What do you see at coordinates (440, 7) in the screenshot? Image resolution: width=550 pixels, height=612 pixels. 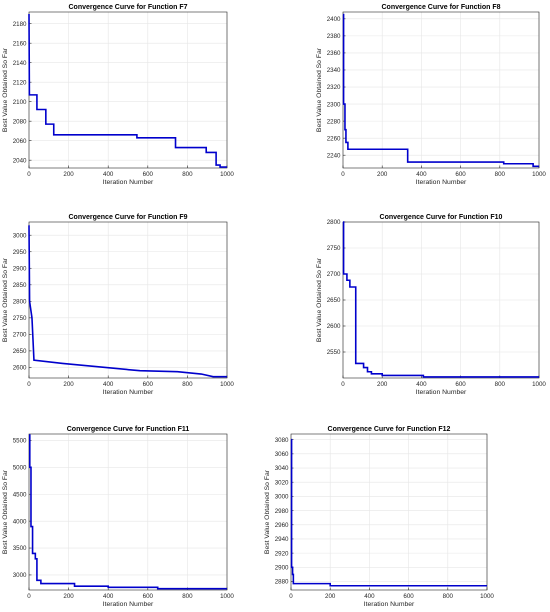 I see `chart-title: Convergence Curve for Function F8` at bounding box center [440, 7].